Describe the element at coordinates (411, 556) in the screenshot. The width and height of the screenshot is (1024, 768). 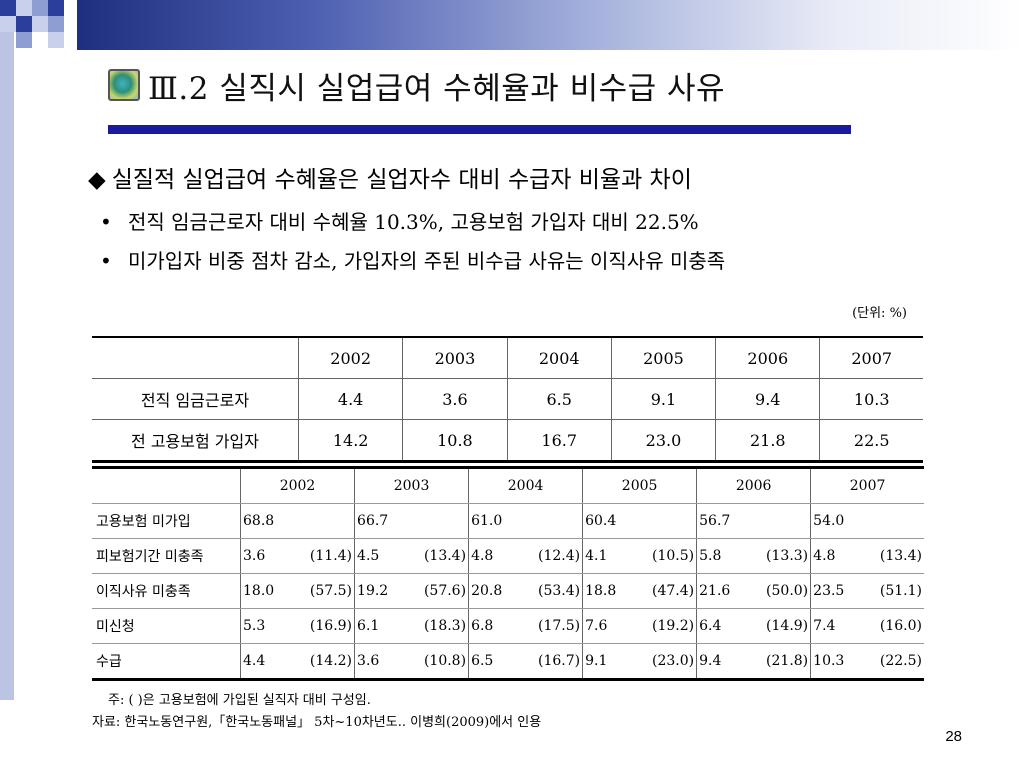
I see `table-cell: 4.5 (13.4)` at that location.